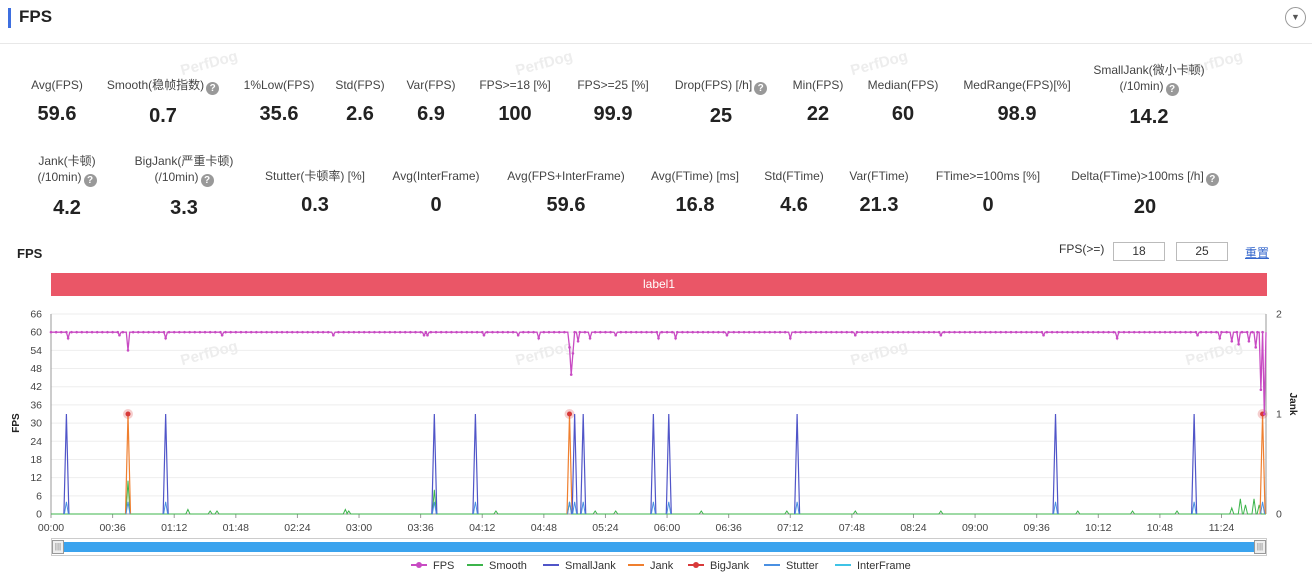  What do you see at coordinates (57, 85) in the screenshot?
I see `stat-label: Avg(FPS)` at bounding box center [57, 85].